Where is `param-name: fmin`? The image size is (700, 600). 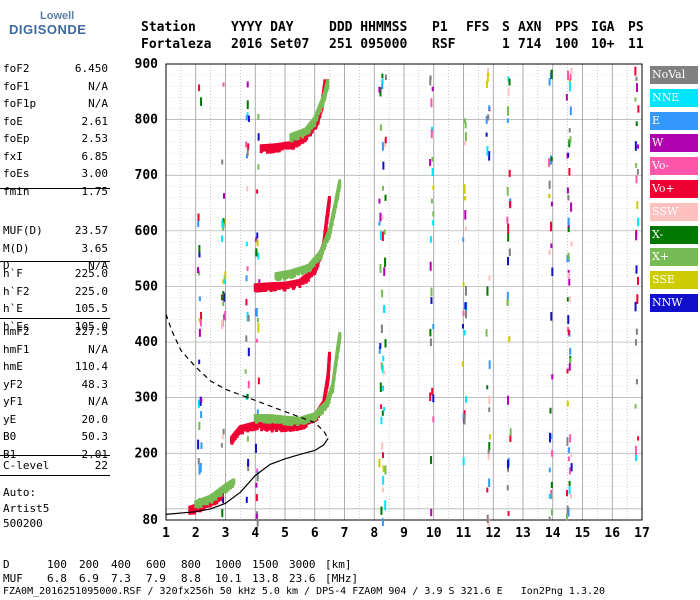
param-name: fmin is located at coordinates (16, 191).